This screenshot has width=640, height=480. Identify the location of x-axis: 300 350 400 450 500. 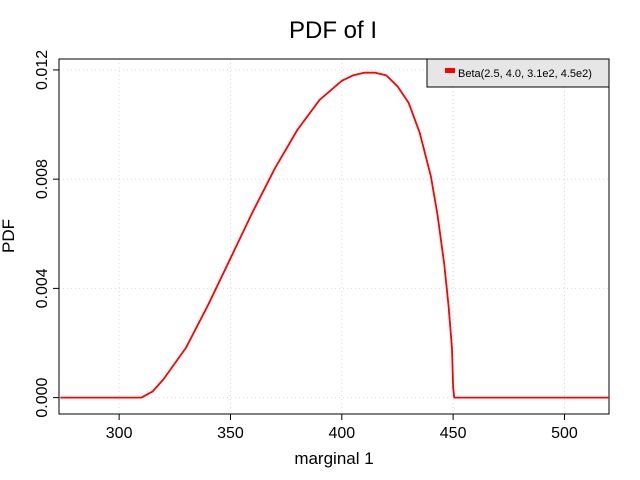
(342, 428).